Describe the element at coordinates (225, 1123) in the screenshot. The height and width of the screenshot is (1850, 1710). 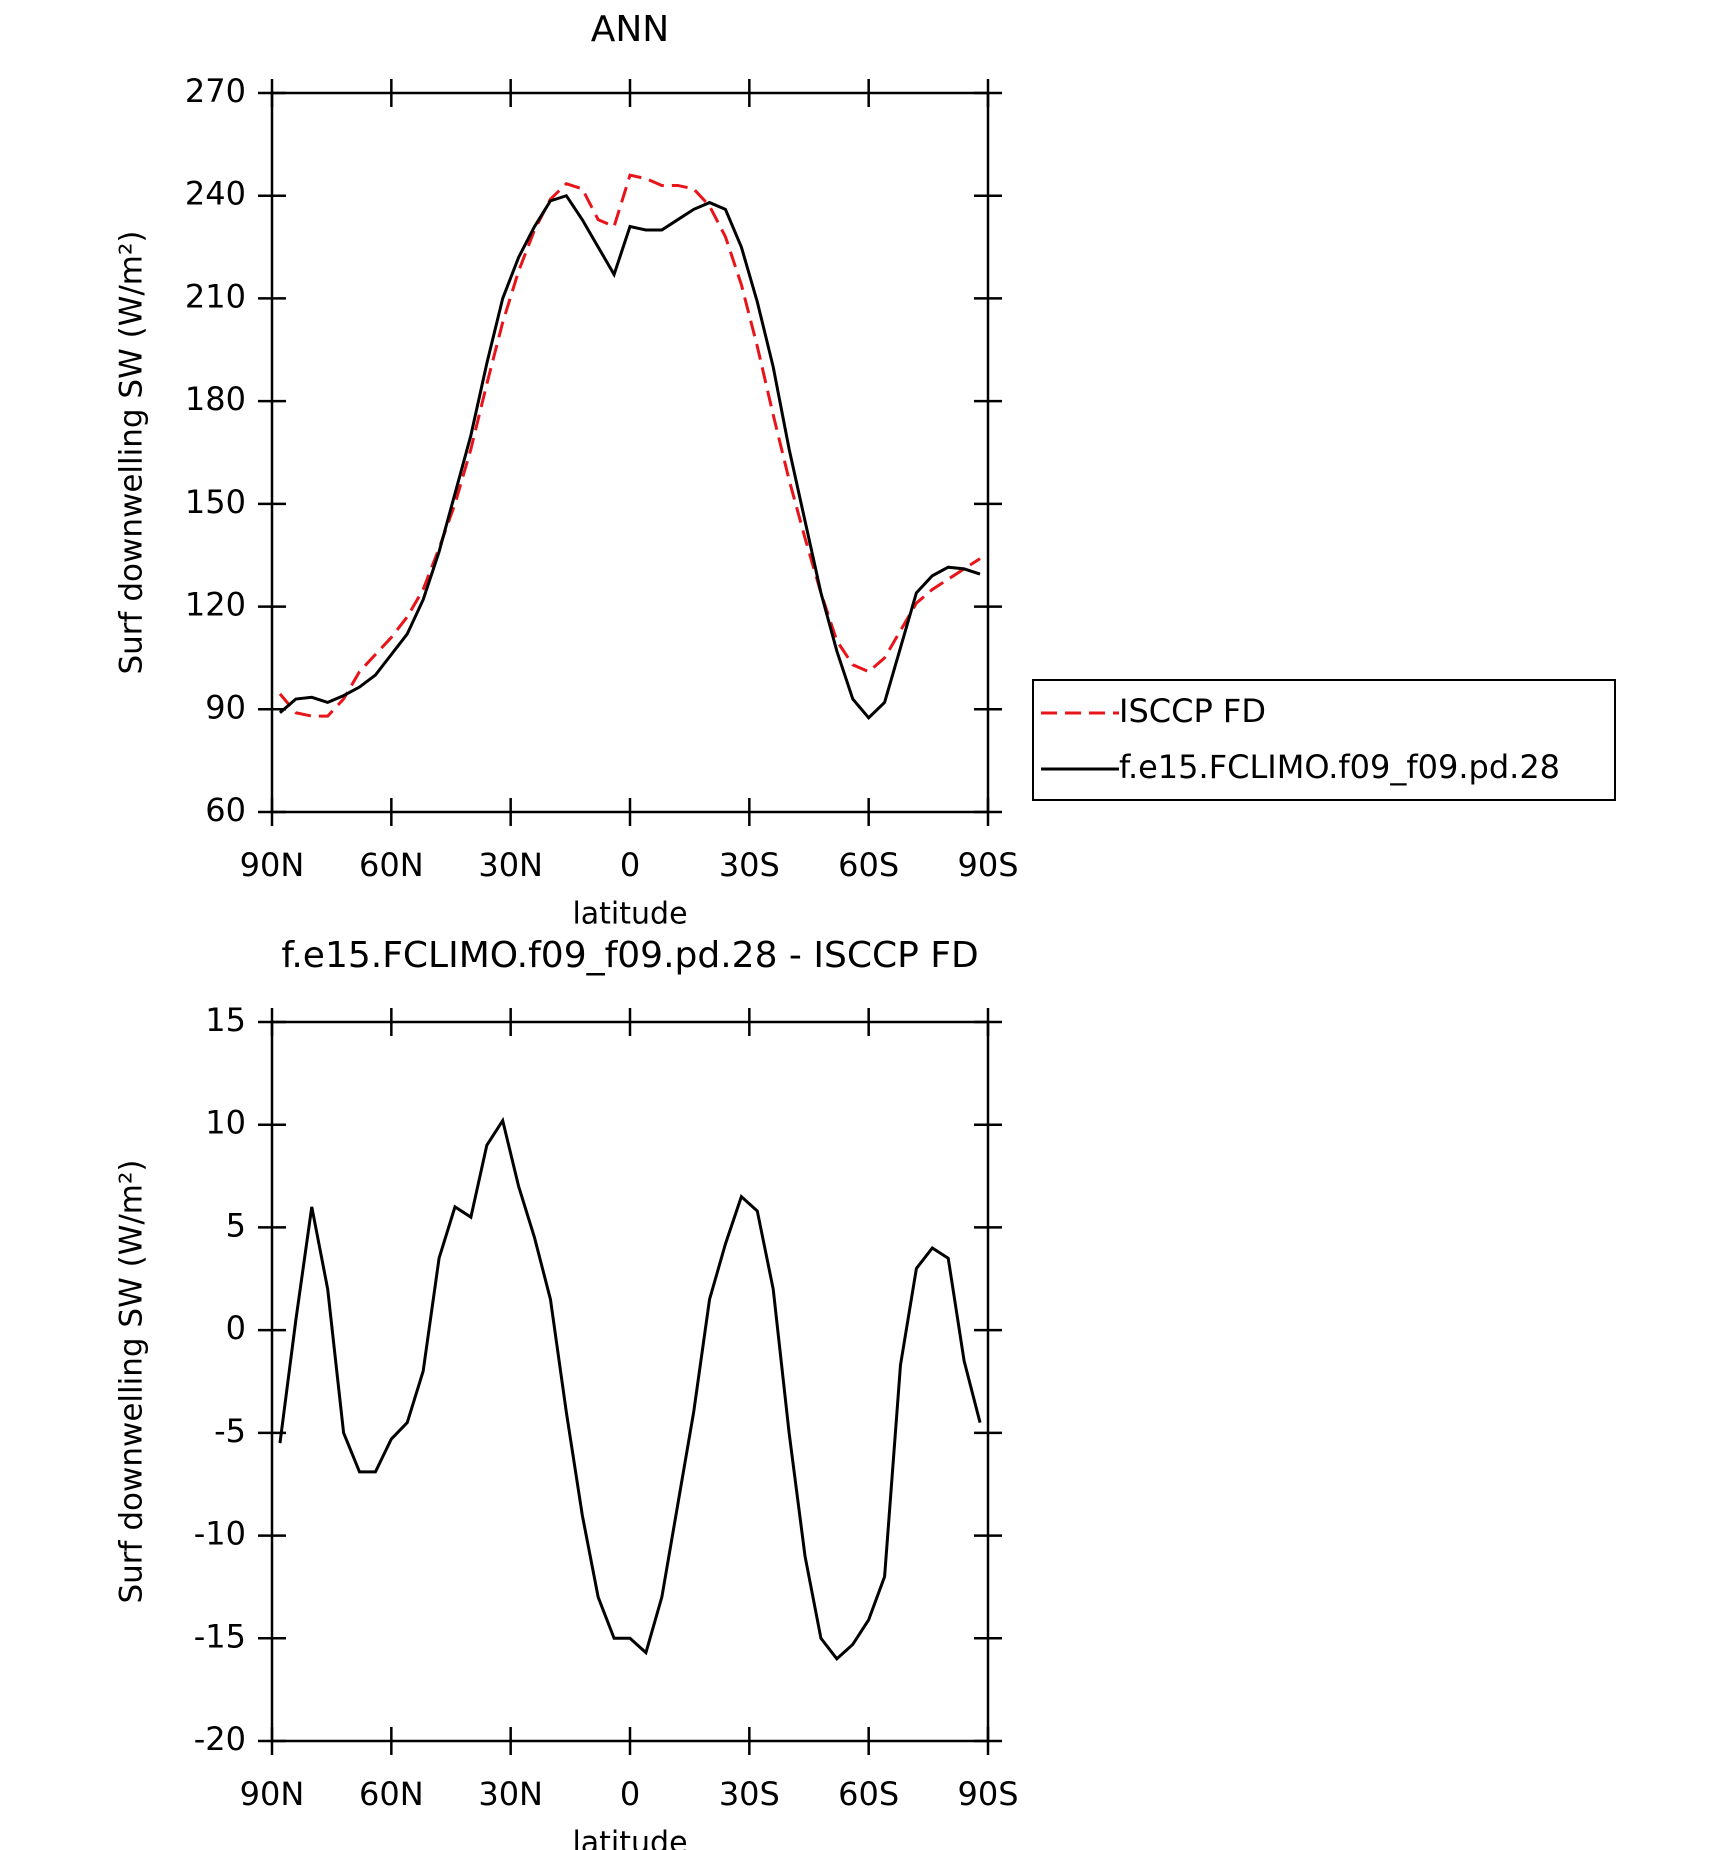
I see `y-tick-label: 10` at that location.